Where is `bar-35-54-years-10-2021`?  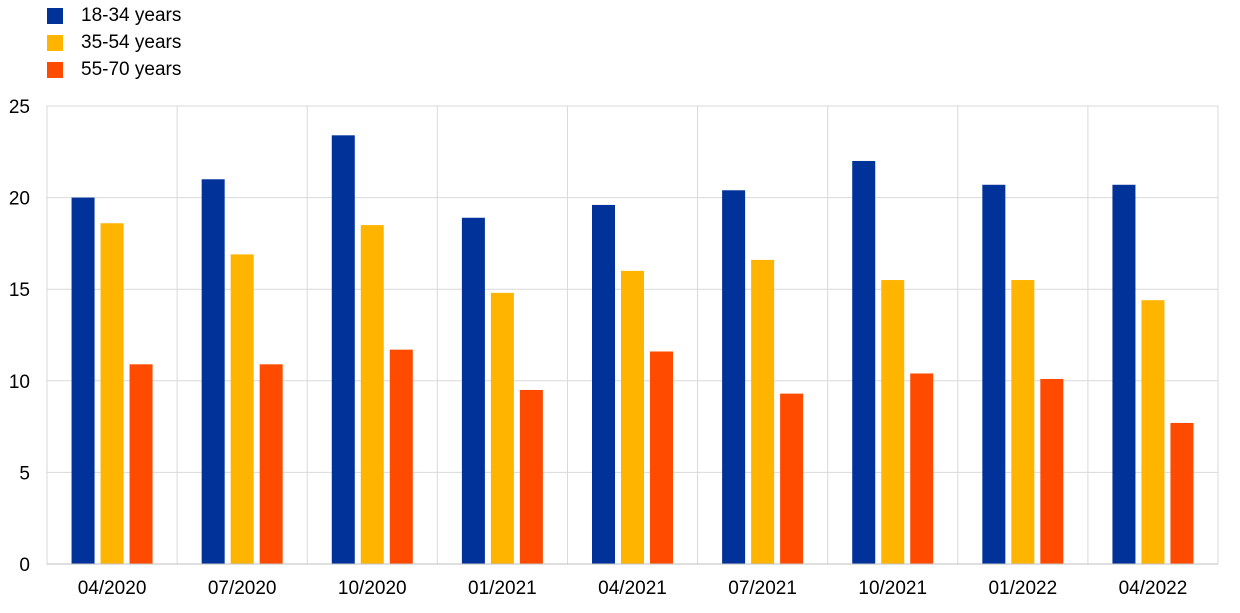
bar-35-54-years-10-2021 is located at coordinates (893, 422).